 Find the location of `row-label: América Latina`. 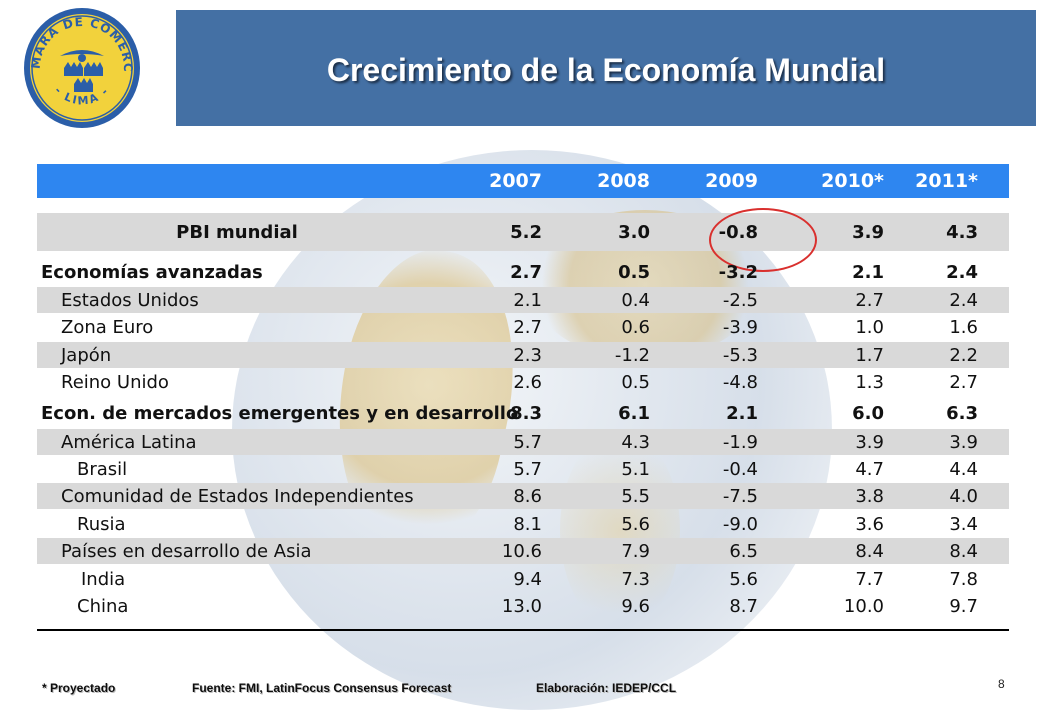

row-label: América Latina is located at coordinates (129, 442).